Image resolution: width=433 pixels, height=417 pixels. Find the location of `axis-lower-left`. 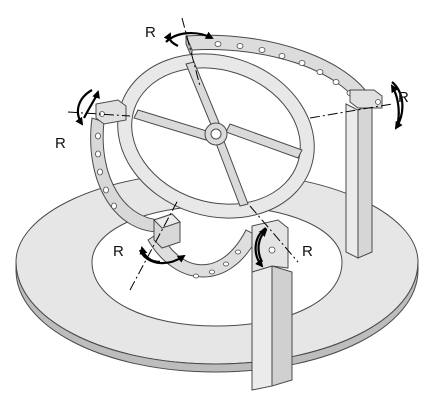

axis-lower-left is located at coordinates (154, 245).